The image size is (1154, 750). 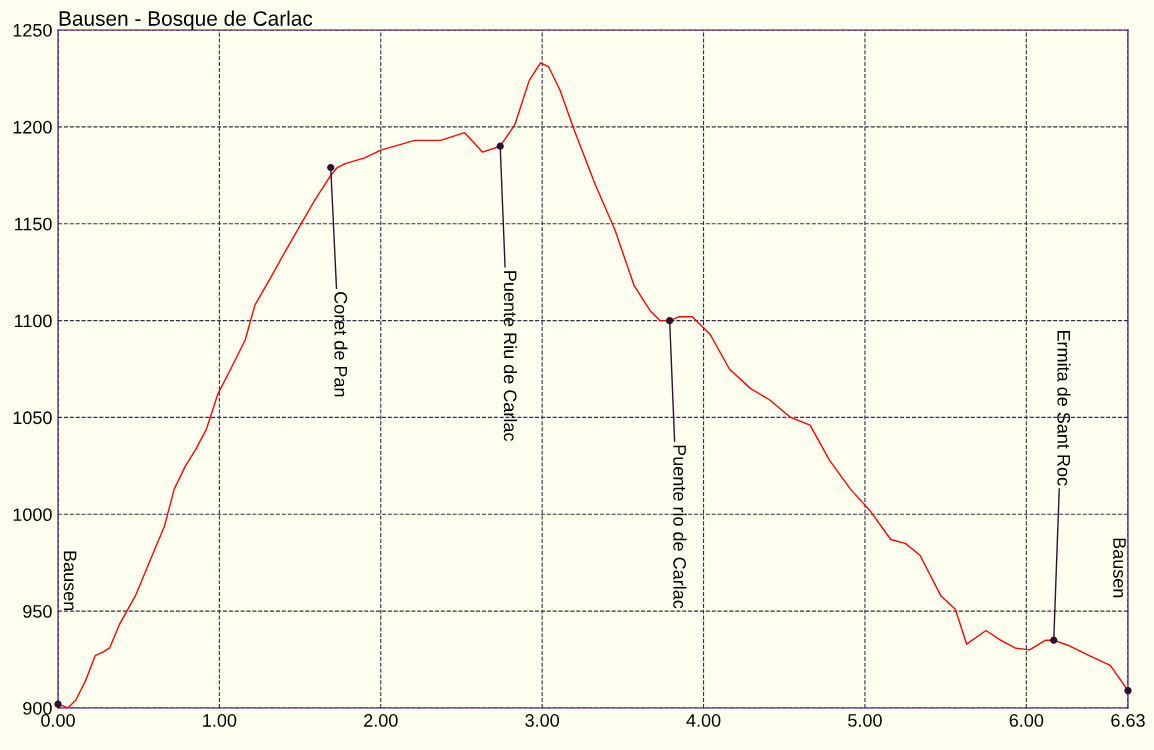 What do you see at coordinates (186, 20) in the screenshot?
I see `chart-title: Bausen - Bosque de Carlac` at bounding box center [186, 20].